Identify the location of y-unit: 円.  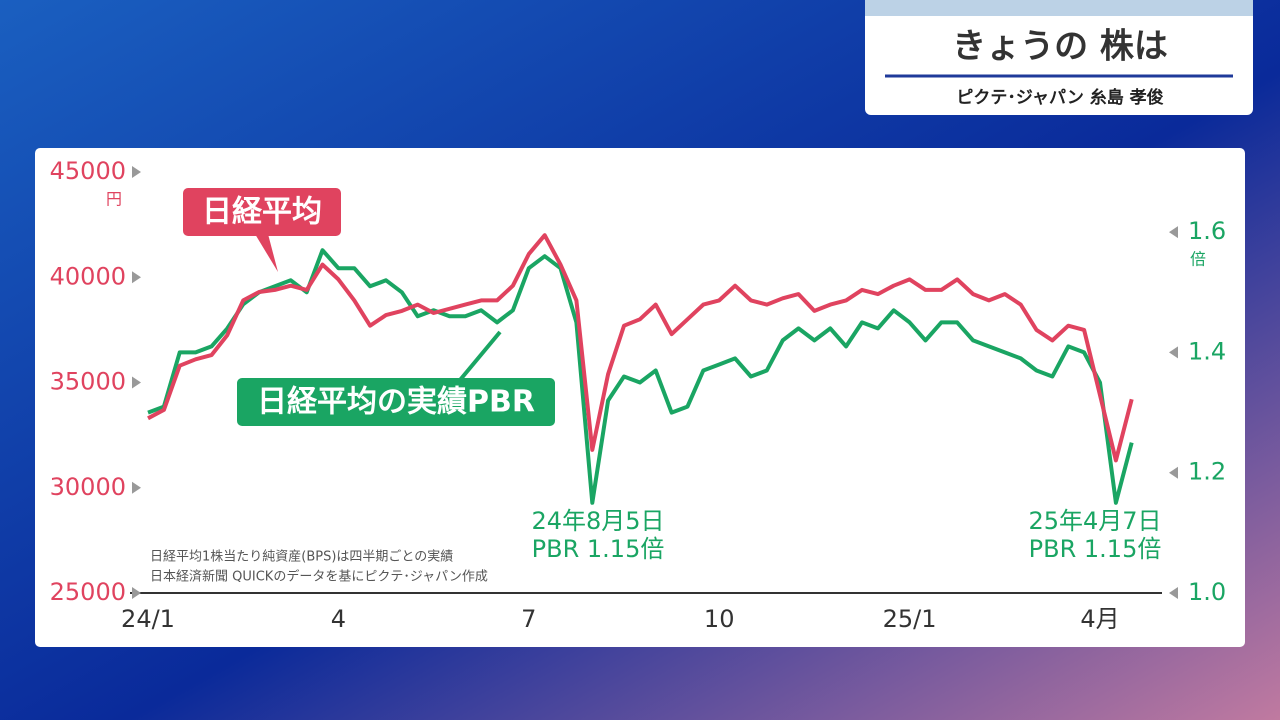
(114, 199).